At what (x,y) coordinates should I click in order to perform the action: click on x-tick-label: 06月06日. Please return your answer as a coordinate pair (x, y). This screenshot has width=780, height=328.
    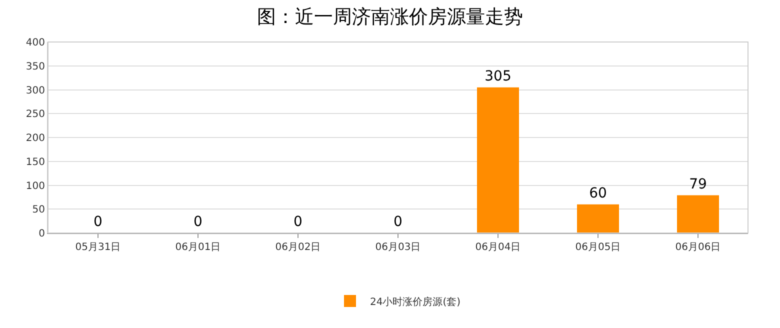
    Looking at the image, I should click on (698, 247).